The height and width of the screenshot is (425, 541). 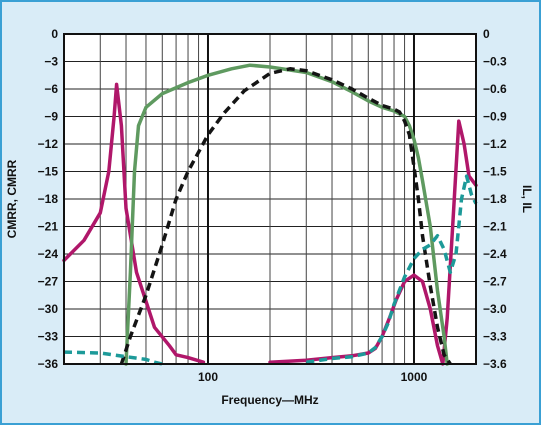 I want to click on y-left-tick-label: −27, so click(x=48, y=282).